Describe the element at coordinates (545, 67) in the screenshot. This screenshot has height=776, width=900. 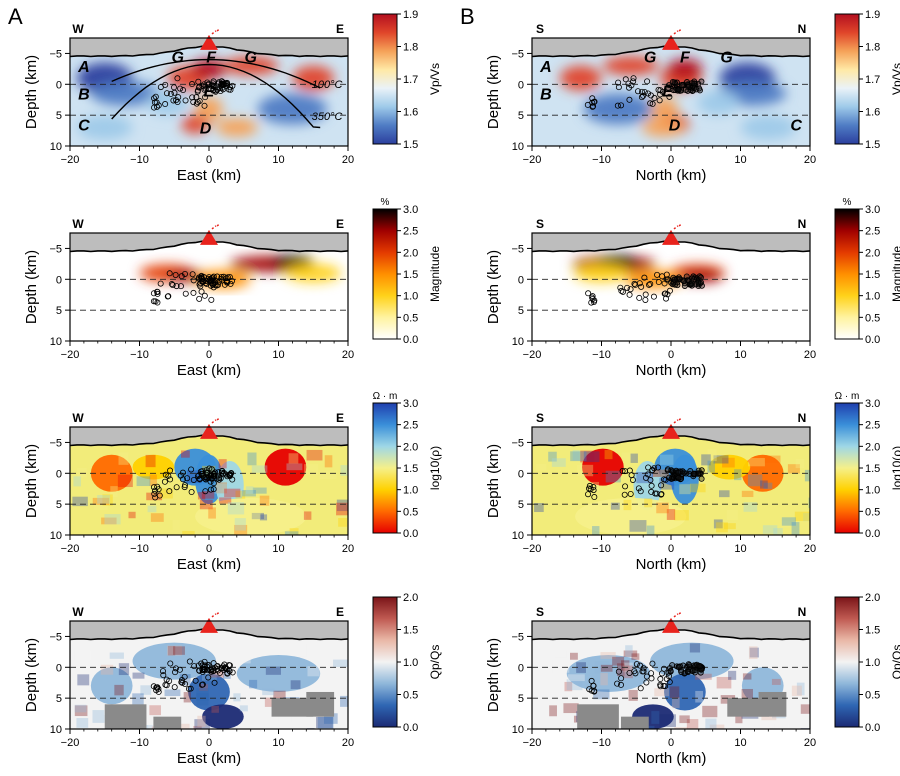
I see `anomaly-label: A` at that location.